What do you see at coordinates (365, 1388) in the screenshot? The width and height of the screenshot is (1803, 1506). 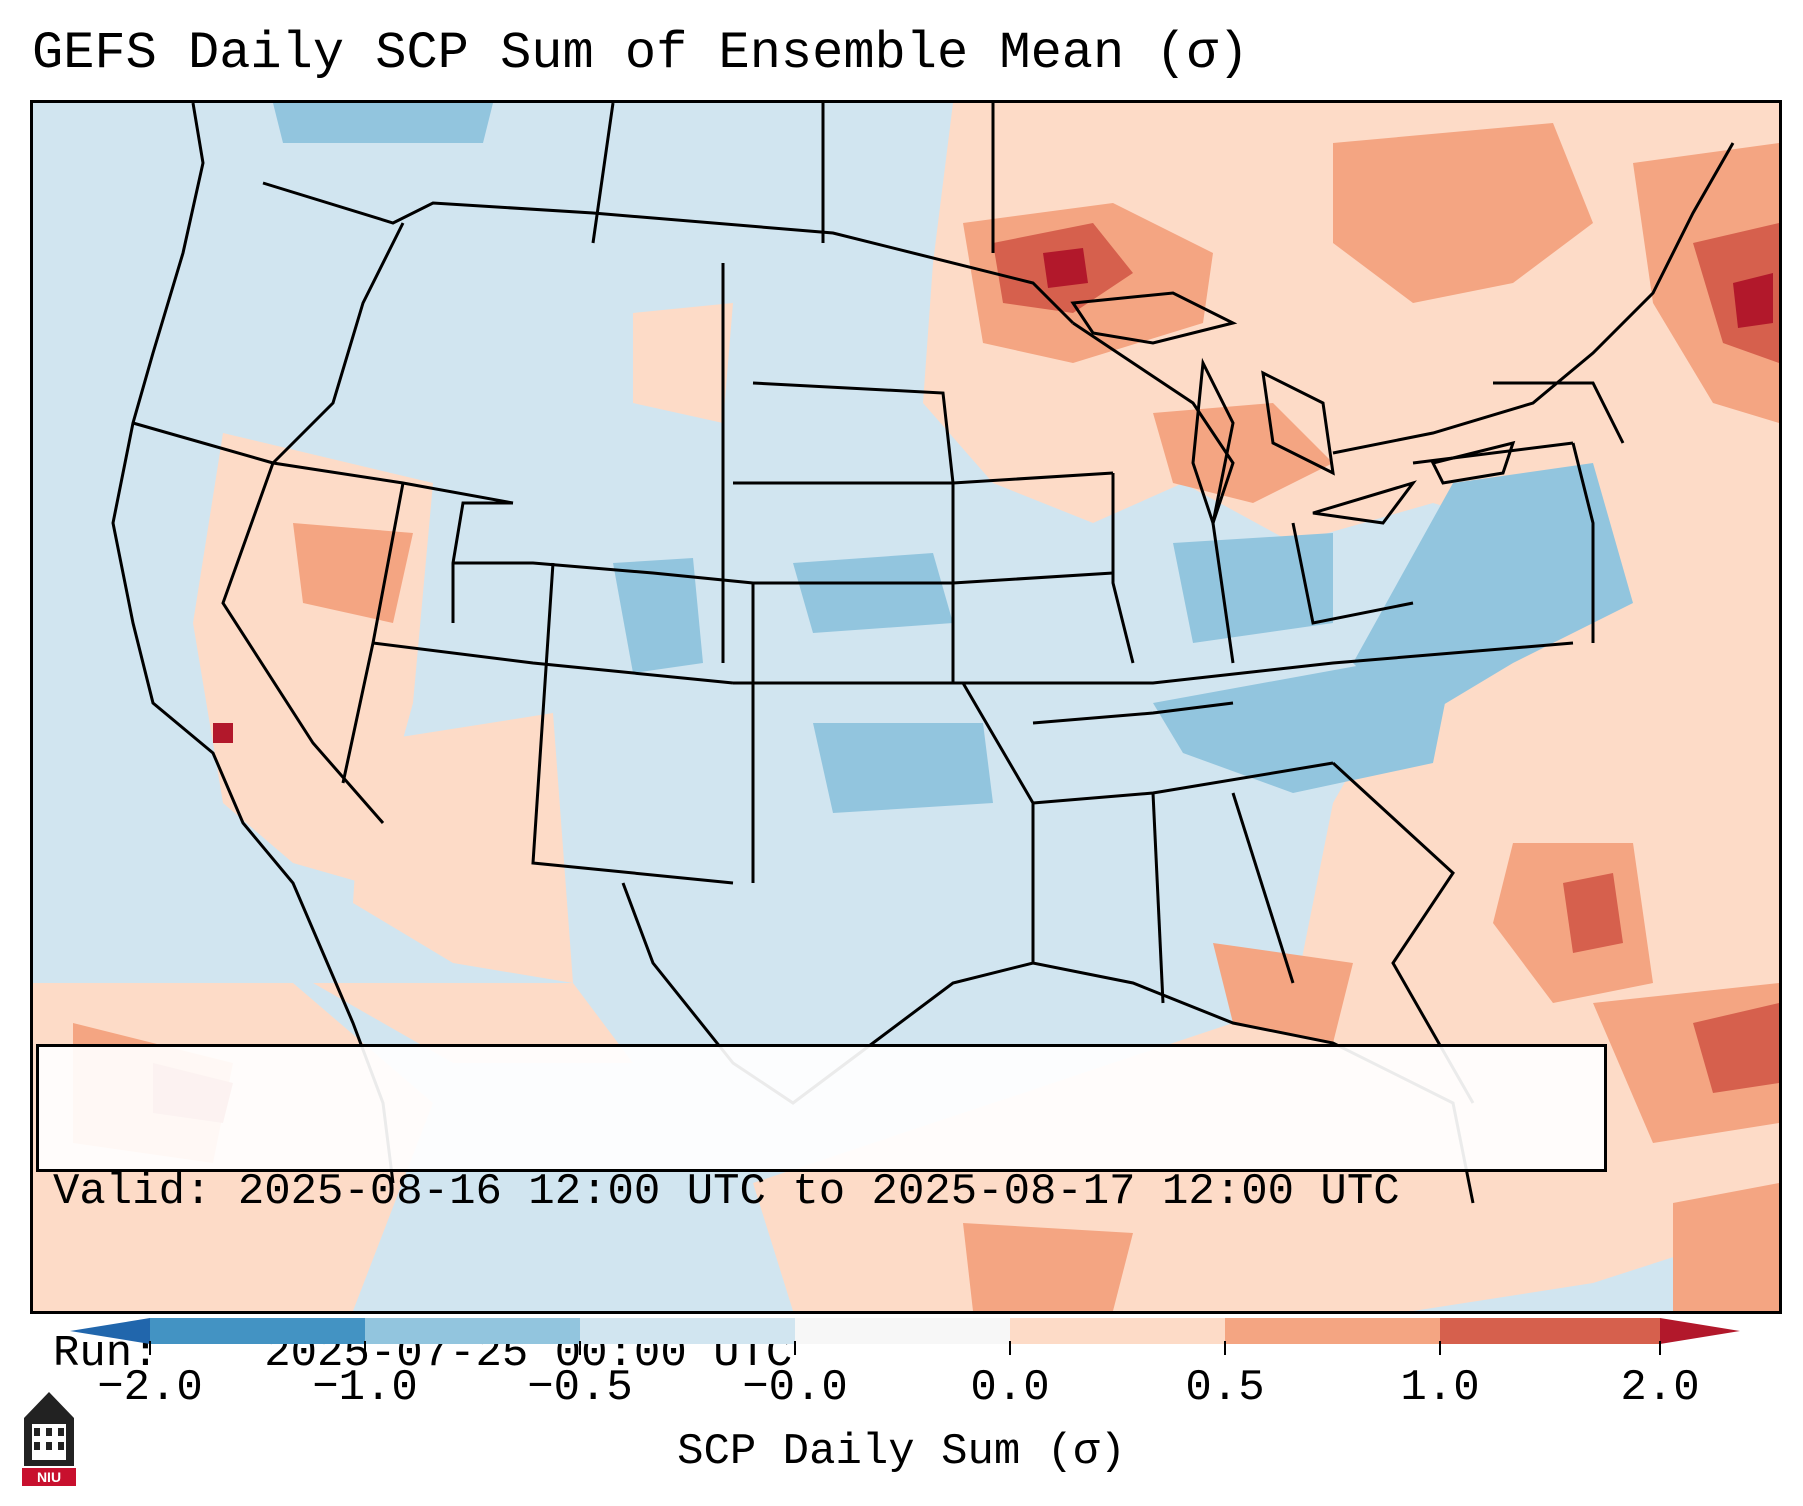 I see `tick-label: −1.0` at bounding box center [365, 1388].